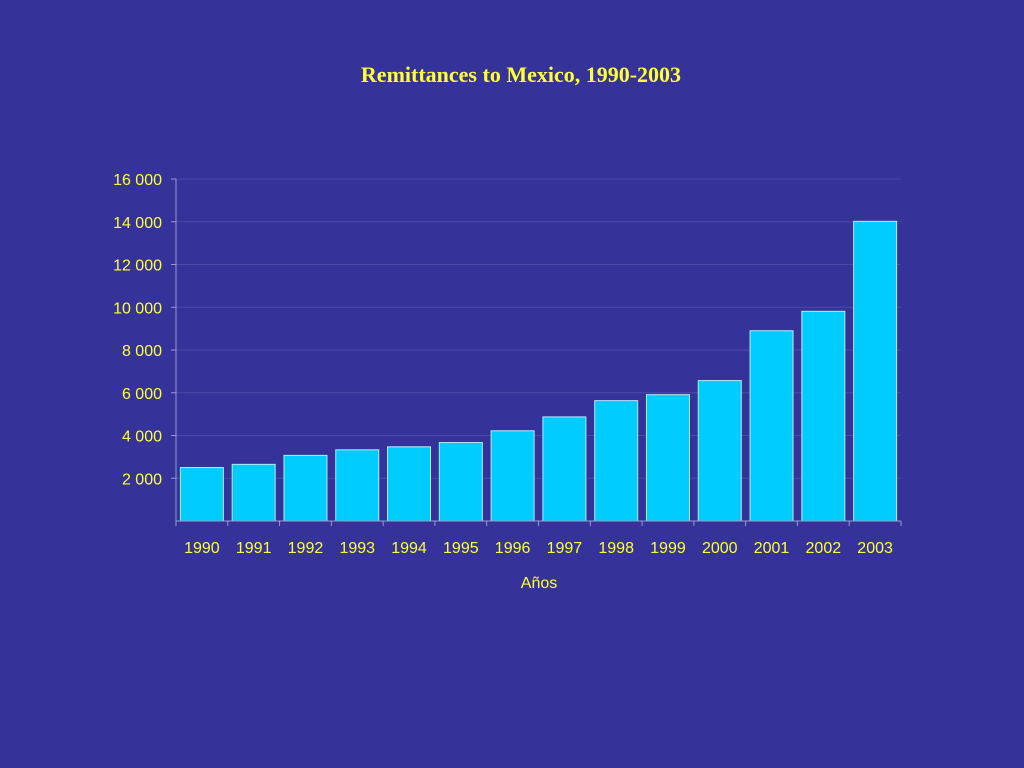 The width and height of the screenshot is (1024, 768). Describe the element at coordinates (253, 492) in the screenshot. I see `bar-1991` at that location.